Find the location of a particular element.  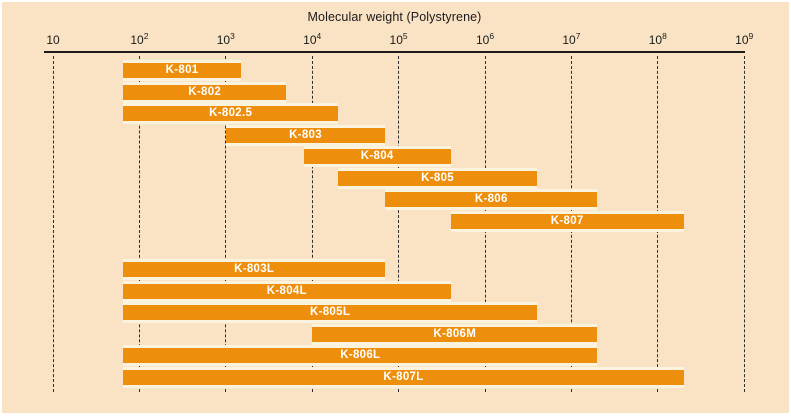

column-label: K-802 is located at coordinates (205, 91).